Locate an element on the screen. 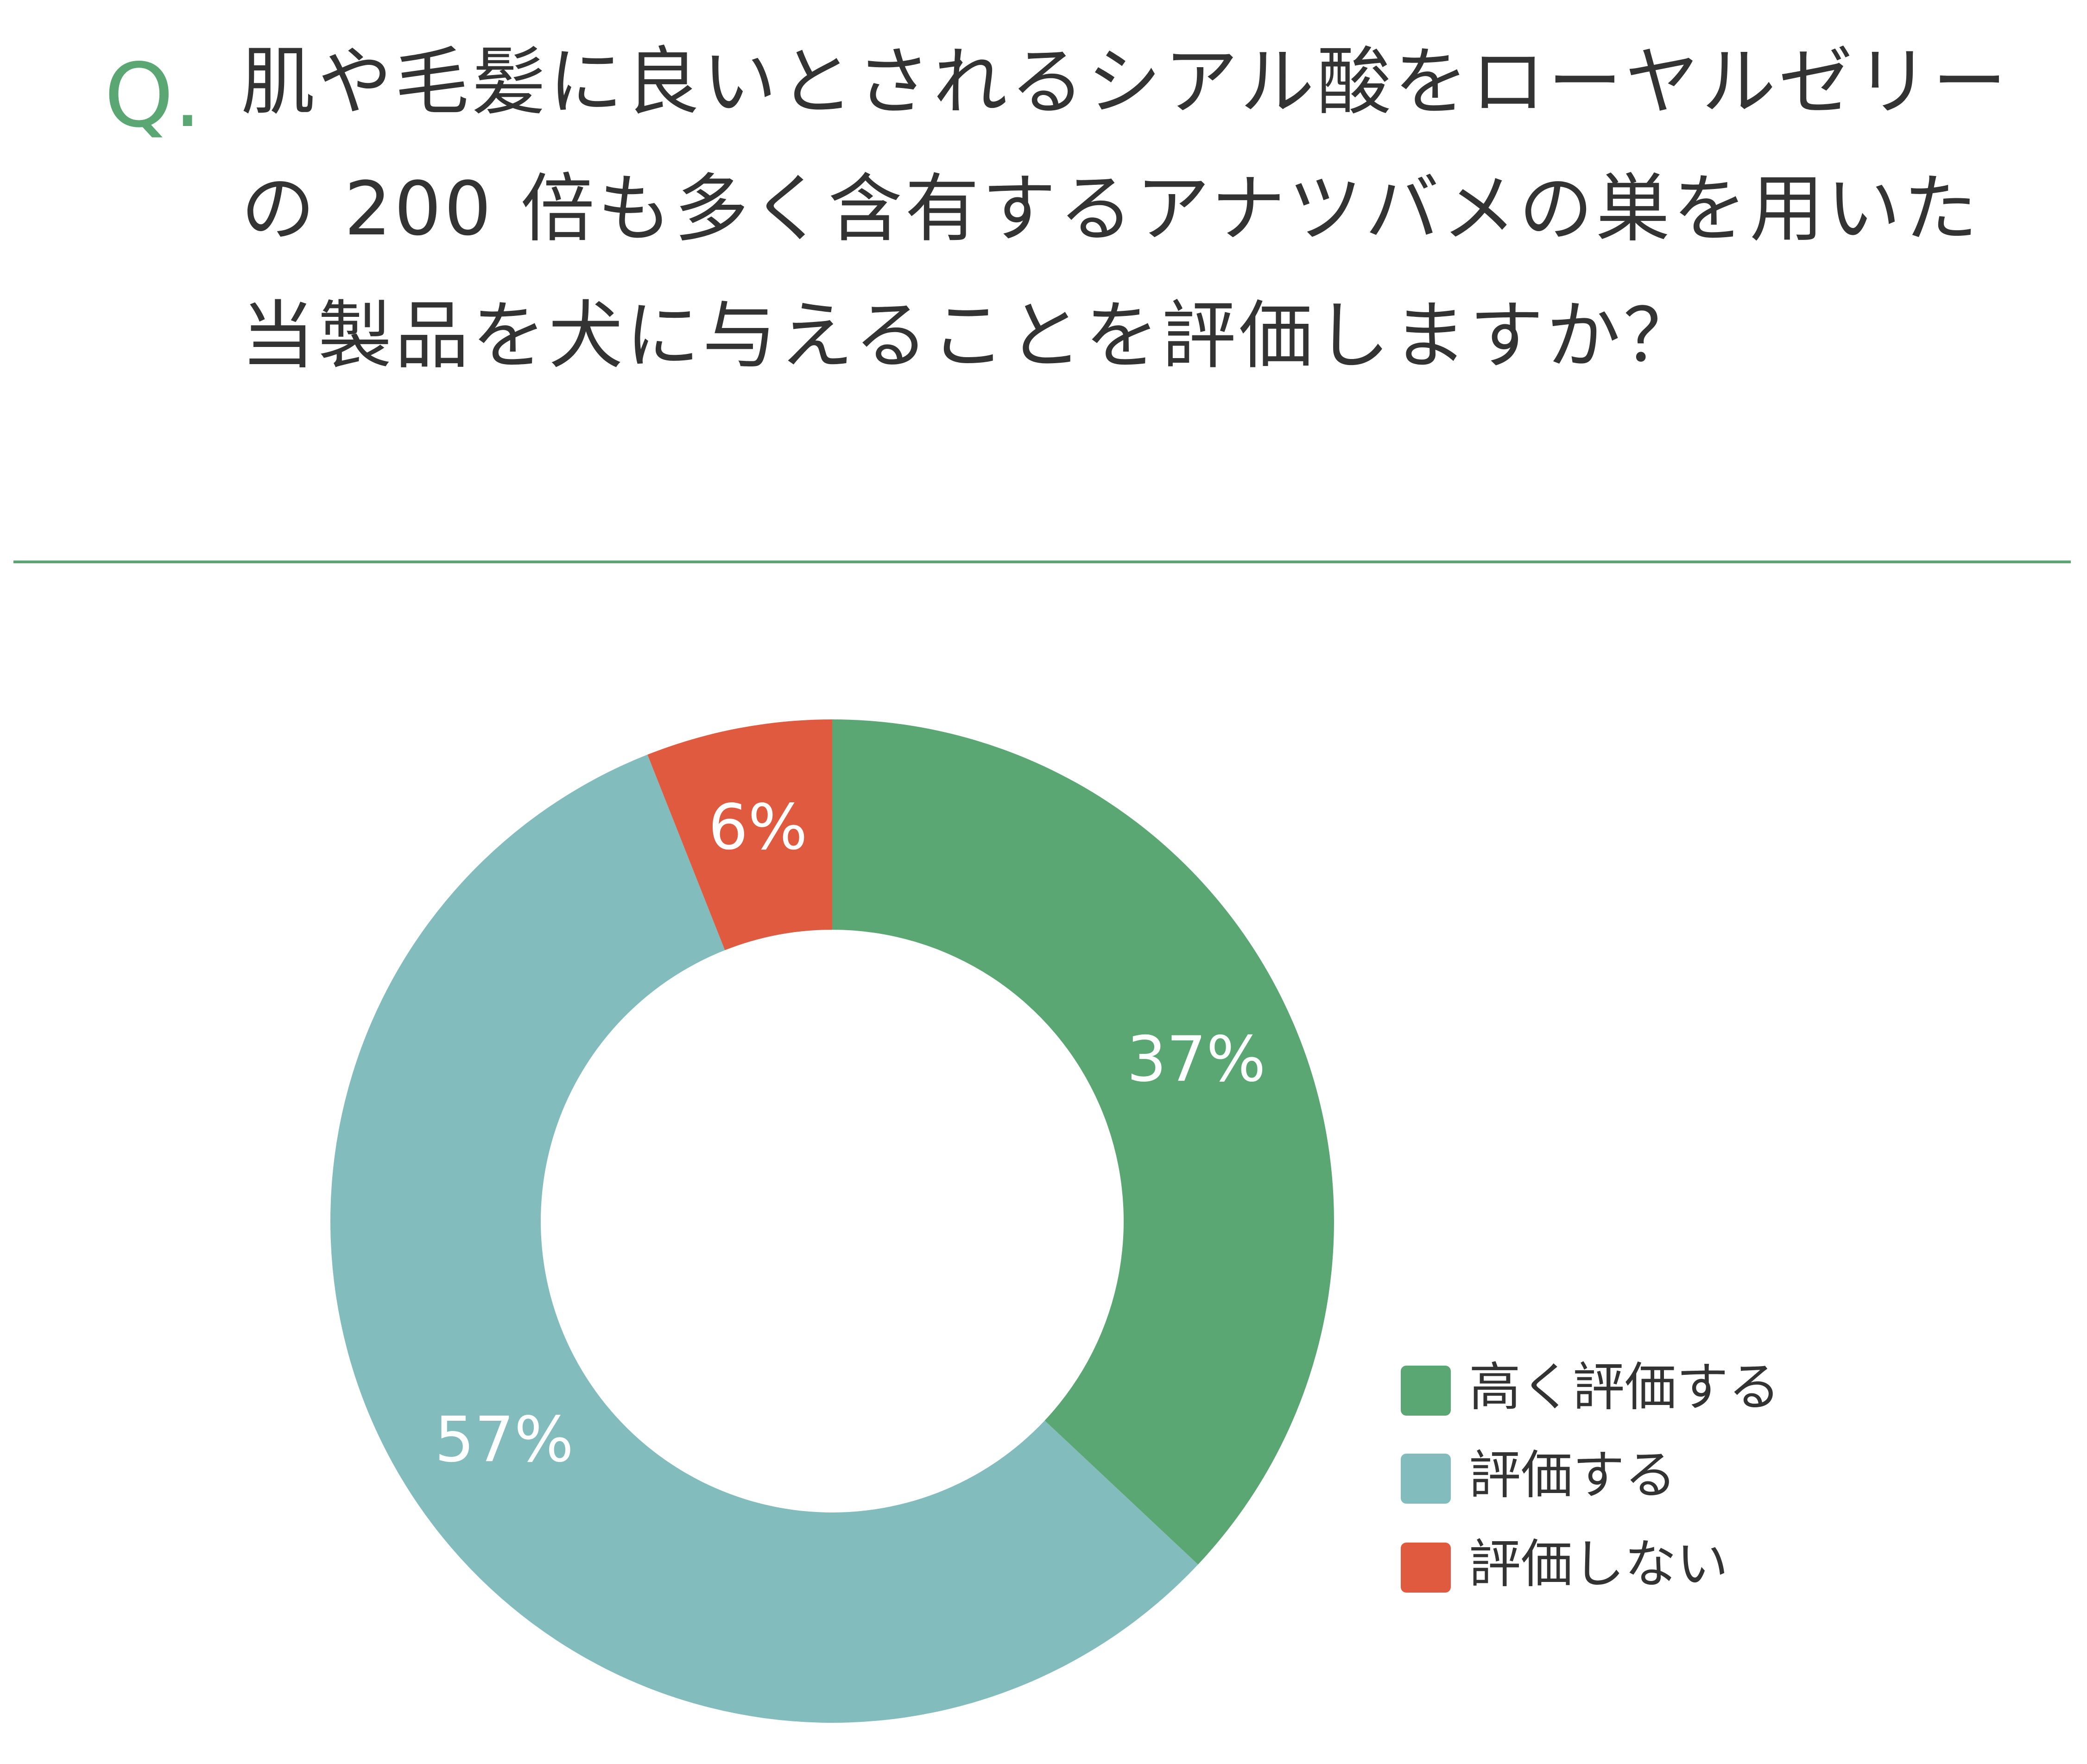 The width and height of the screenshot is (2087, 1764). data-label: 6% is located at coordinates (758, 827).